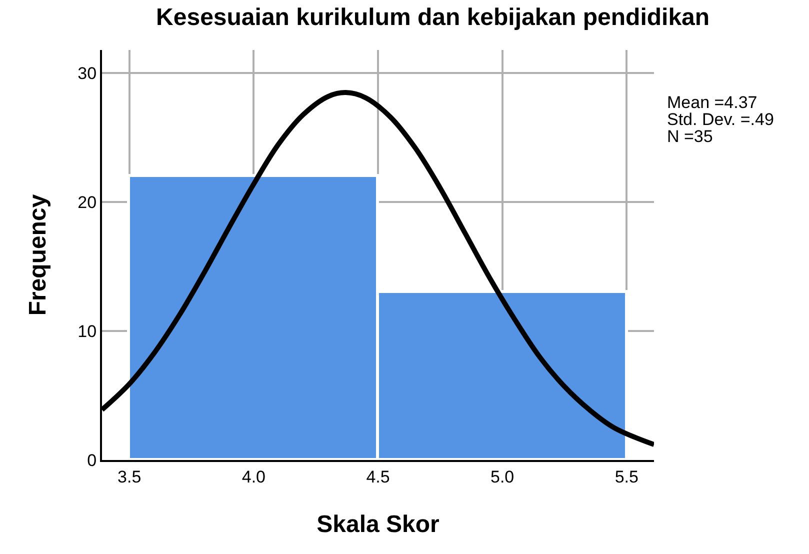 This screenshot has width=809, height=554. I want to click on y-tick-label: 10, so click(87, 332).